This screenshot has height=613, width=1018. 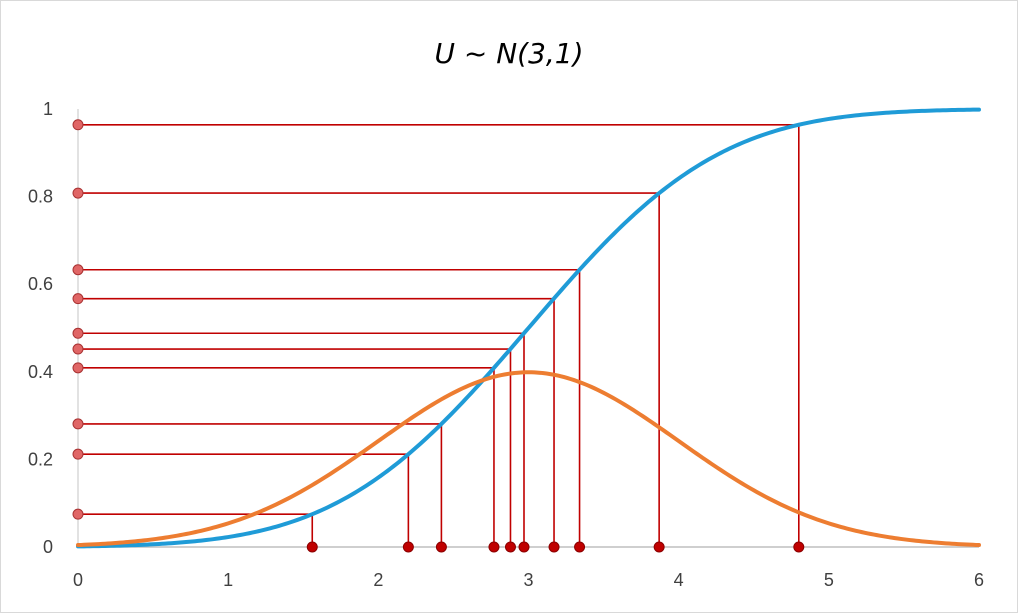 I want to click on x-tick-label: 6, so click(x=979, y=580).